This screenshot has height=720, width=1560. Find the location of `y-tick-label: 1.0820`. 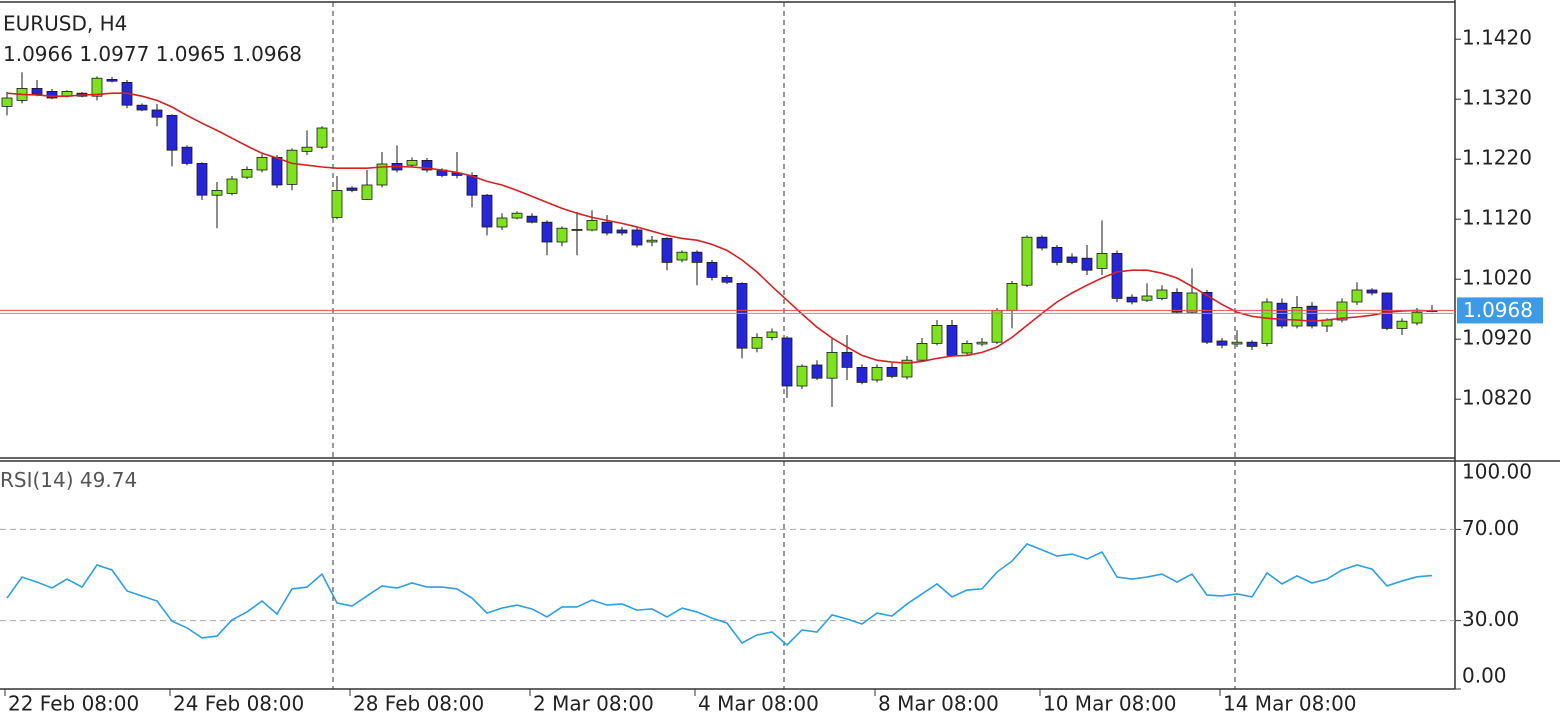

y-tick-label: 1.0820 is located at coordinates (1497, 398).